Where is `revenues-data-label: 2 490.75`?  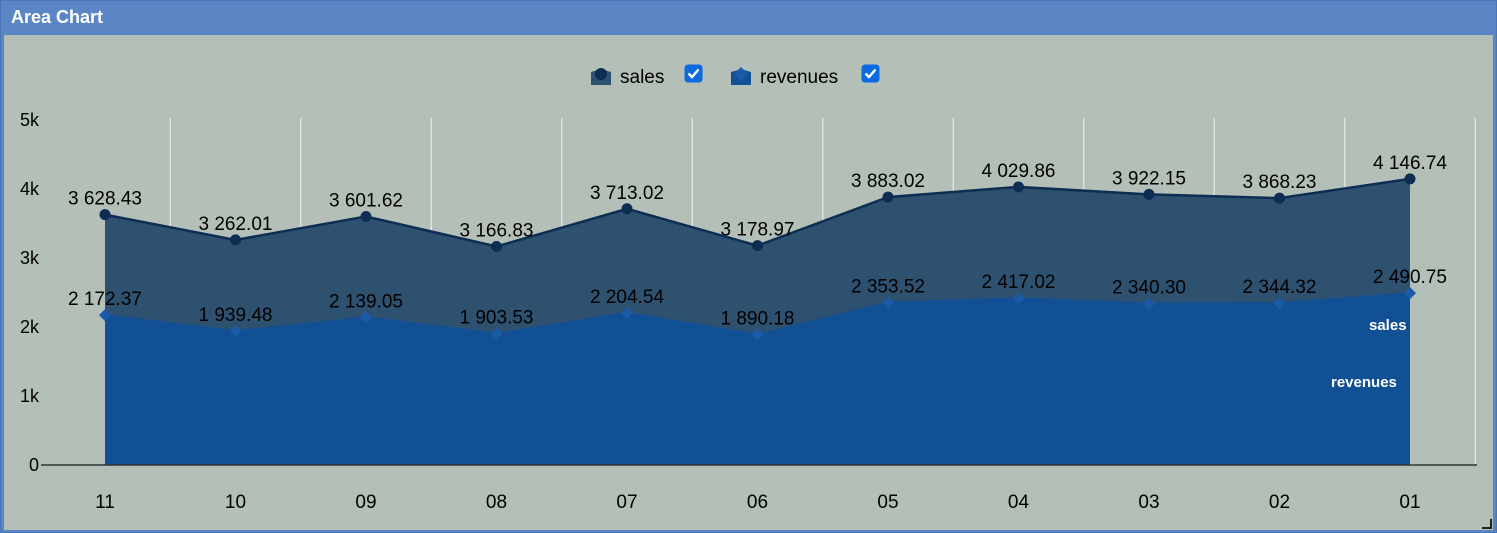
revenues-data-label: 2 490.75 is located at coordinates (1410, 277).